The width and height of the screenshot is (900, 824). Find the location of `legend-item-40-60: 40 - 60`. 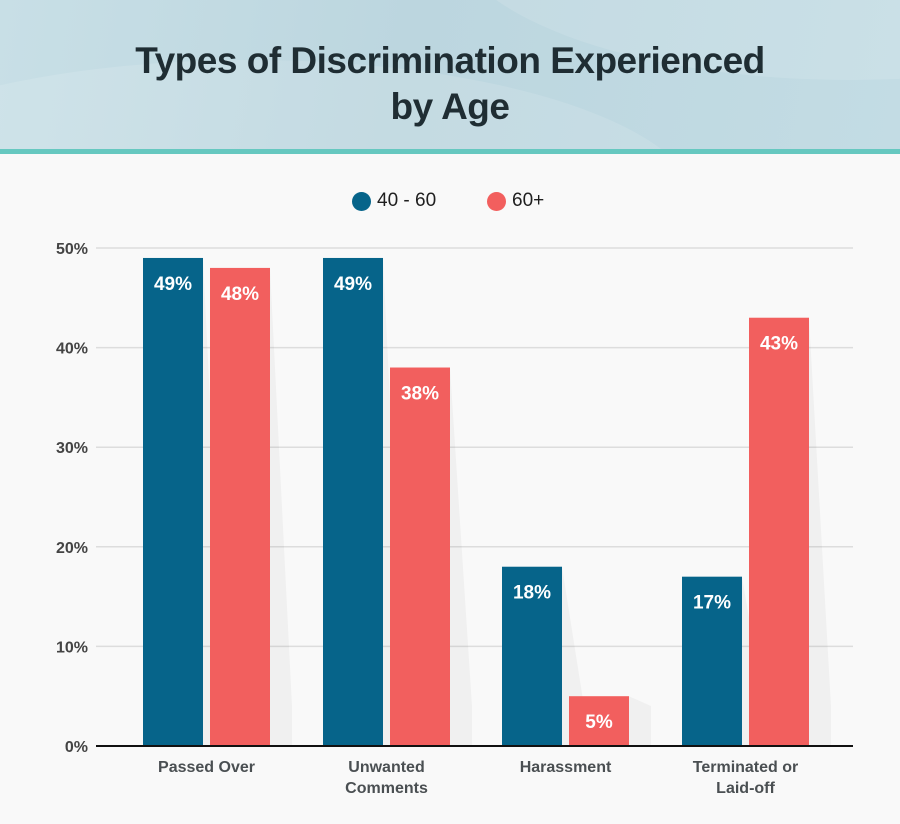

legend-item-40-60: 40 - 60 is located at coordinates (394, 201).